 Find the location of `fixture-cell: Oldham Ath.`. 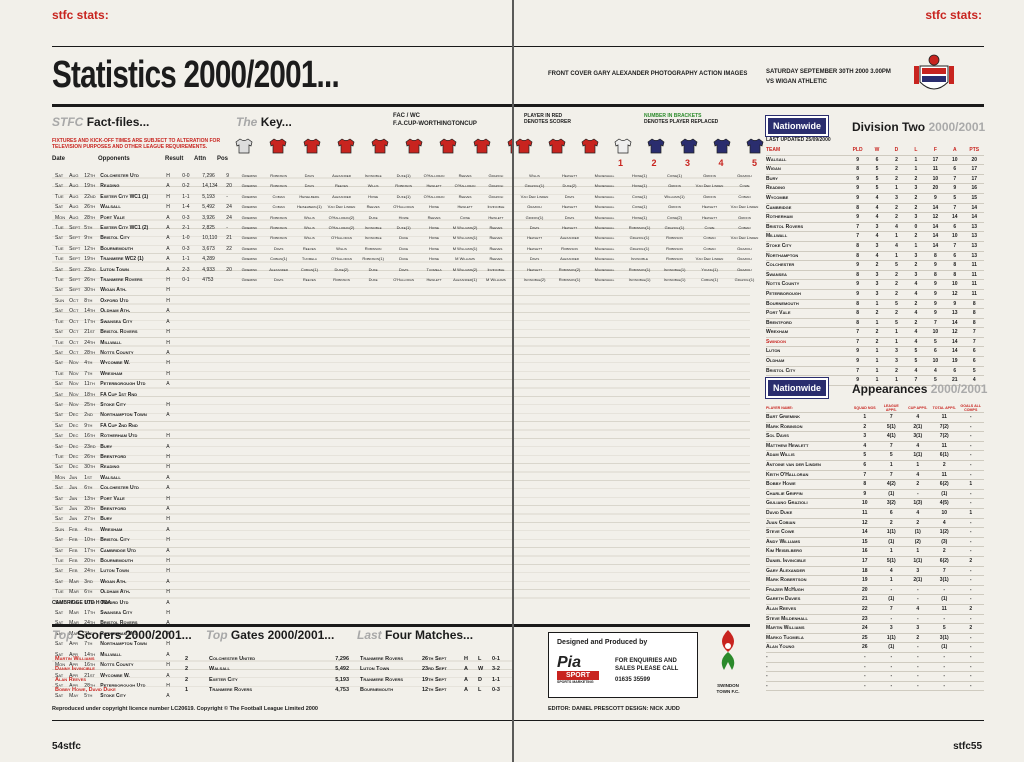

fixture-cell: Oldham Ath. is located at coordinates (115, 311).